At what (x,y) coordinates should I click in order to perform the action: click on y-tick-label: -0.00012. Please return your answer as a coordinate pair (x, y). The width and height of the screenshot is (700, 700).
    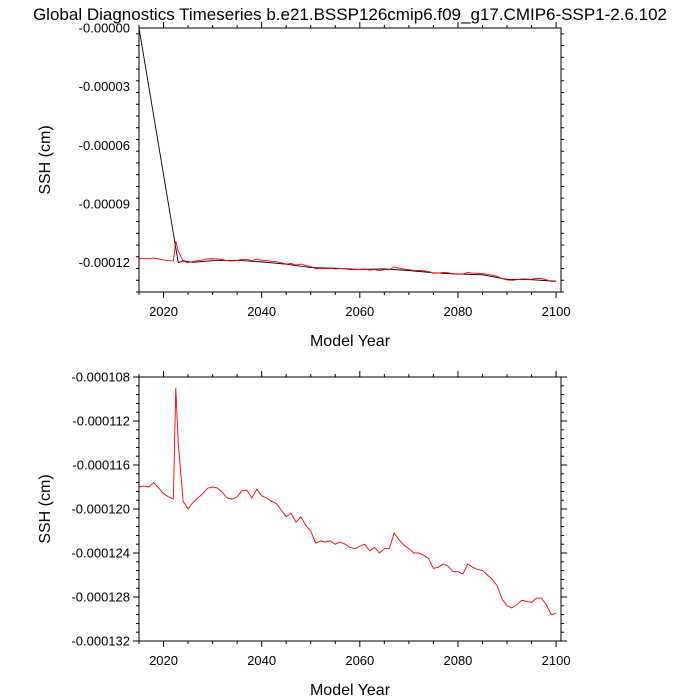
    Looking at the image, I should click on (104, 262).